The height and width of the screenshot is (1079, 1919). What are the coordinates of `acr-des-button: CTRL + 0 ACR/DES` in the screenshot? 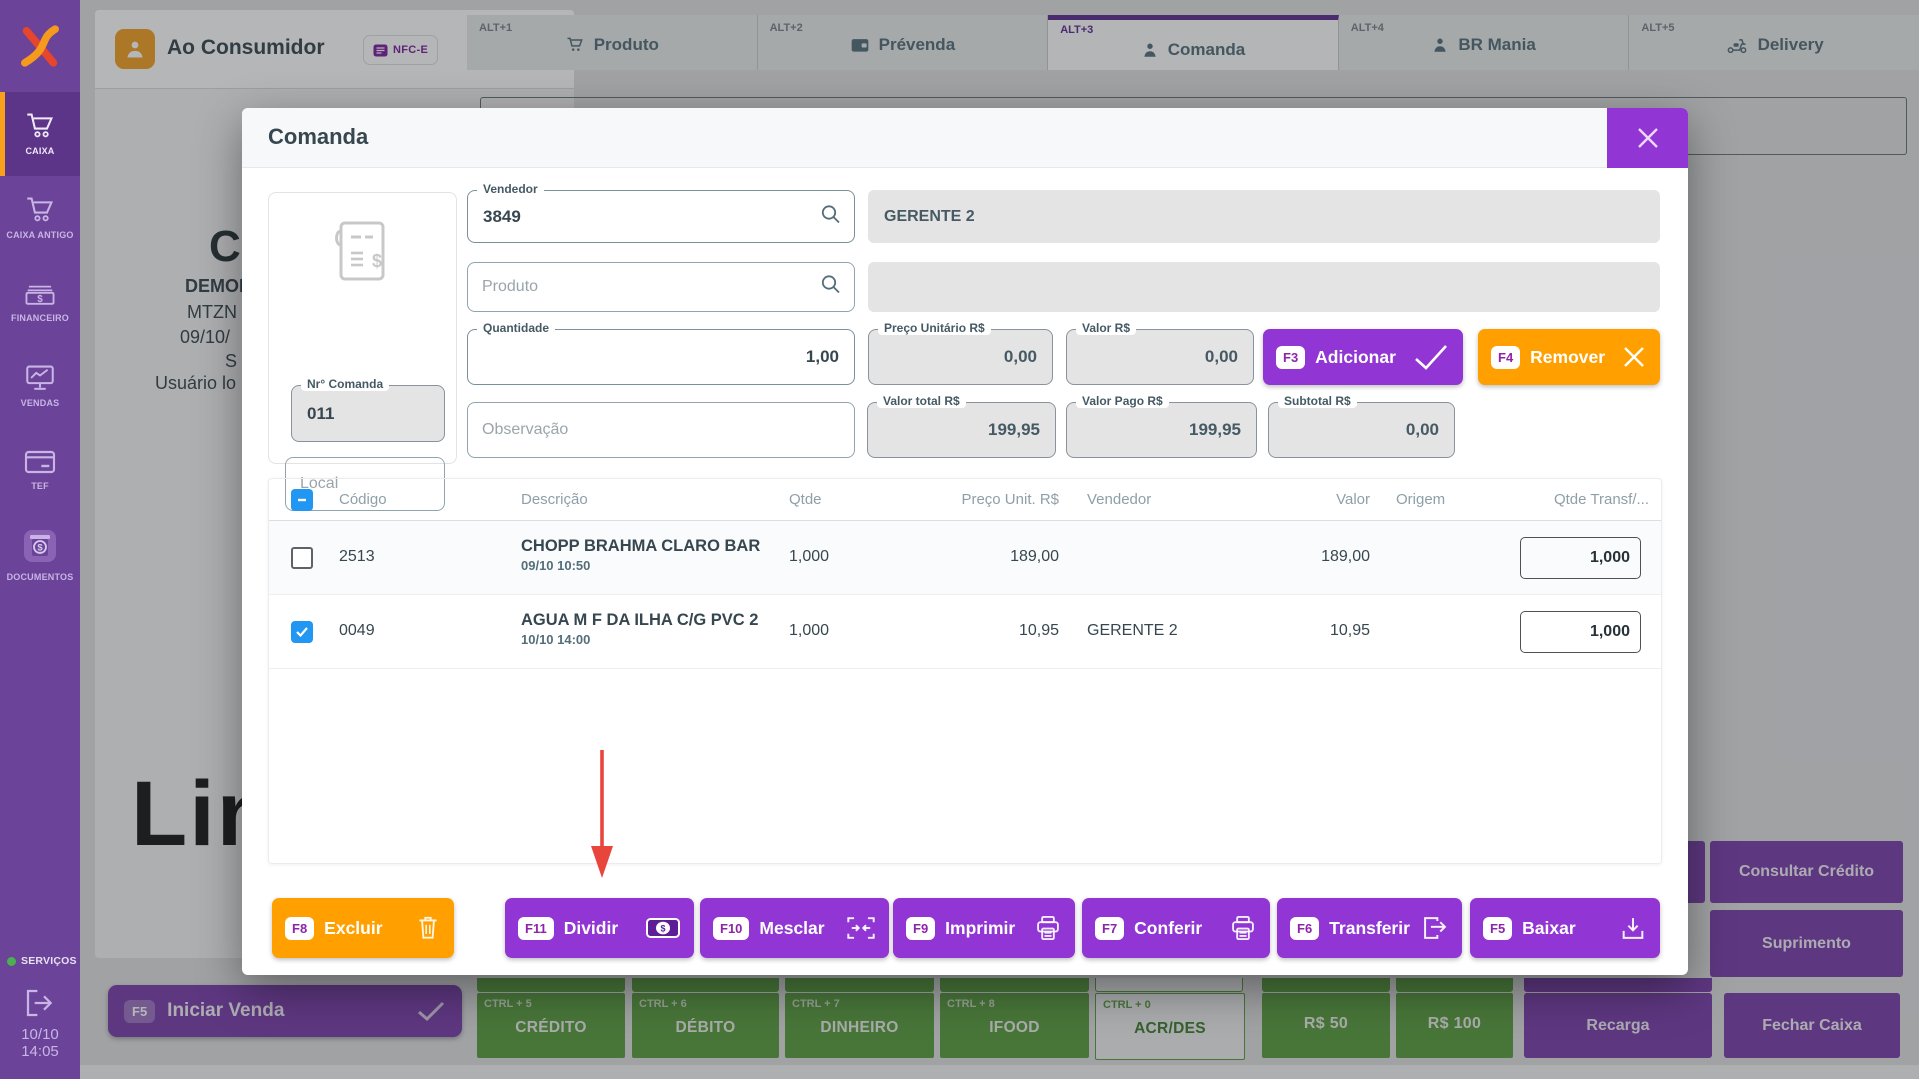 It's located at (1170, 1026).